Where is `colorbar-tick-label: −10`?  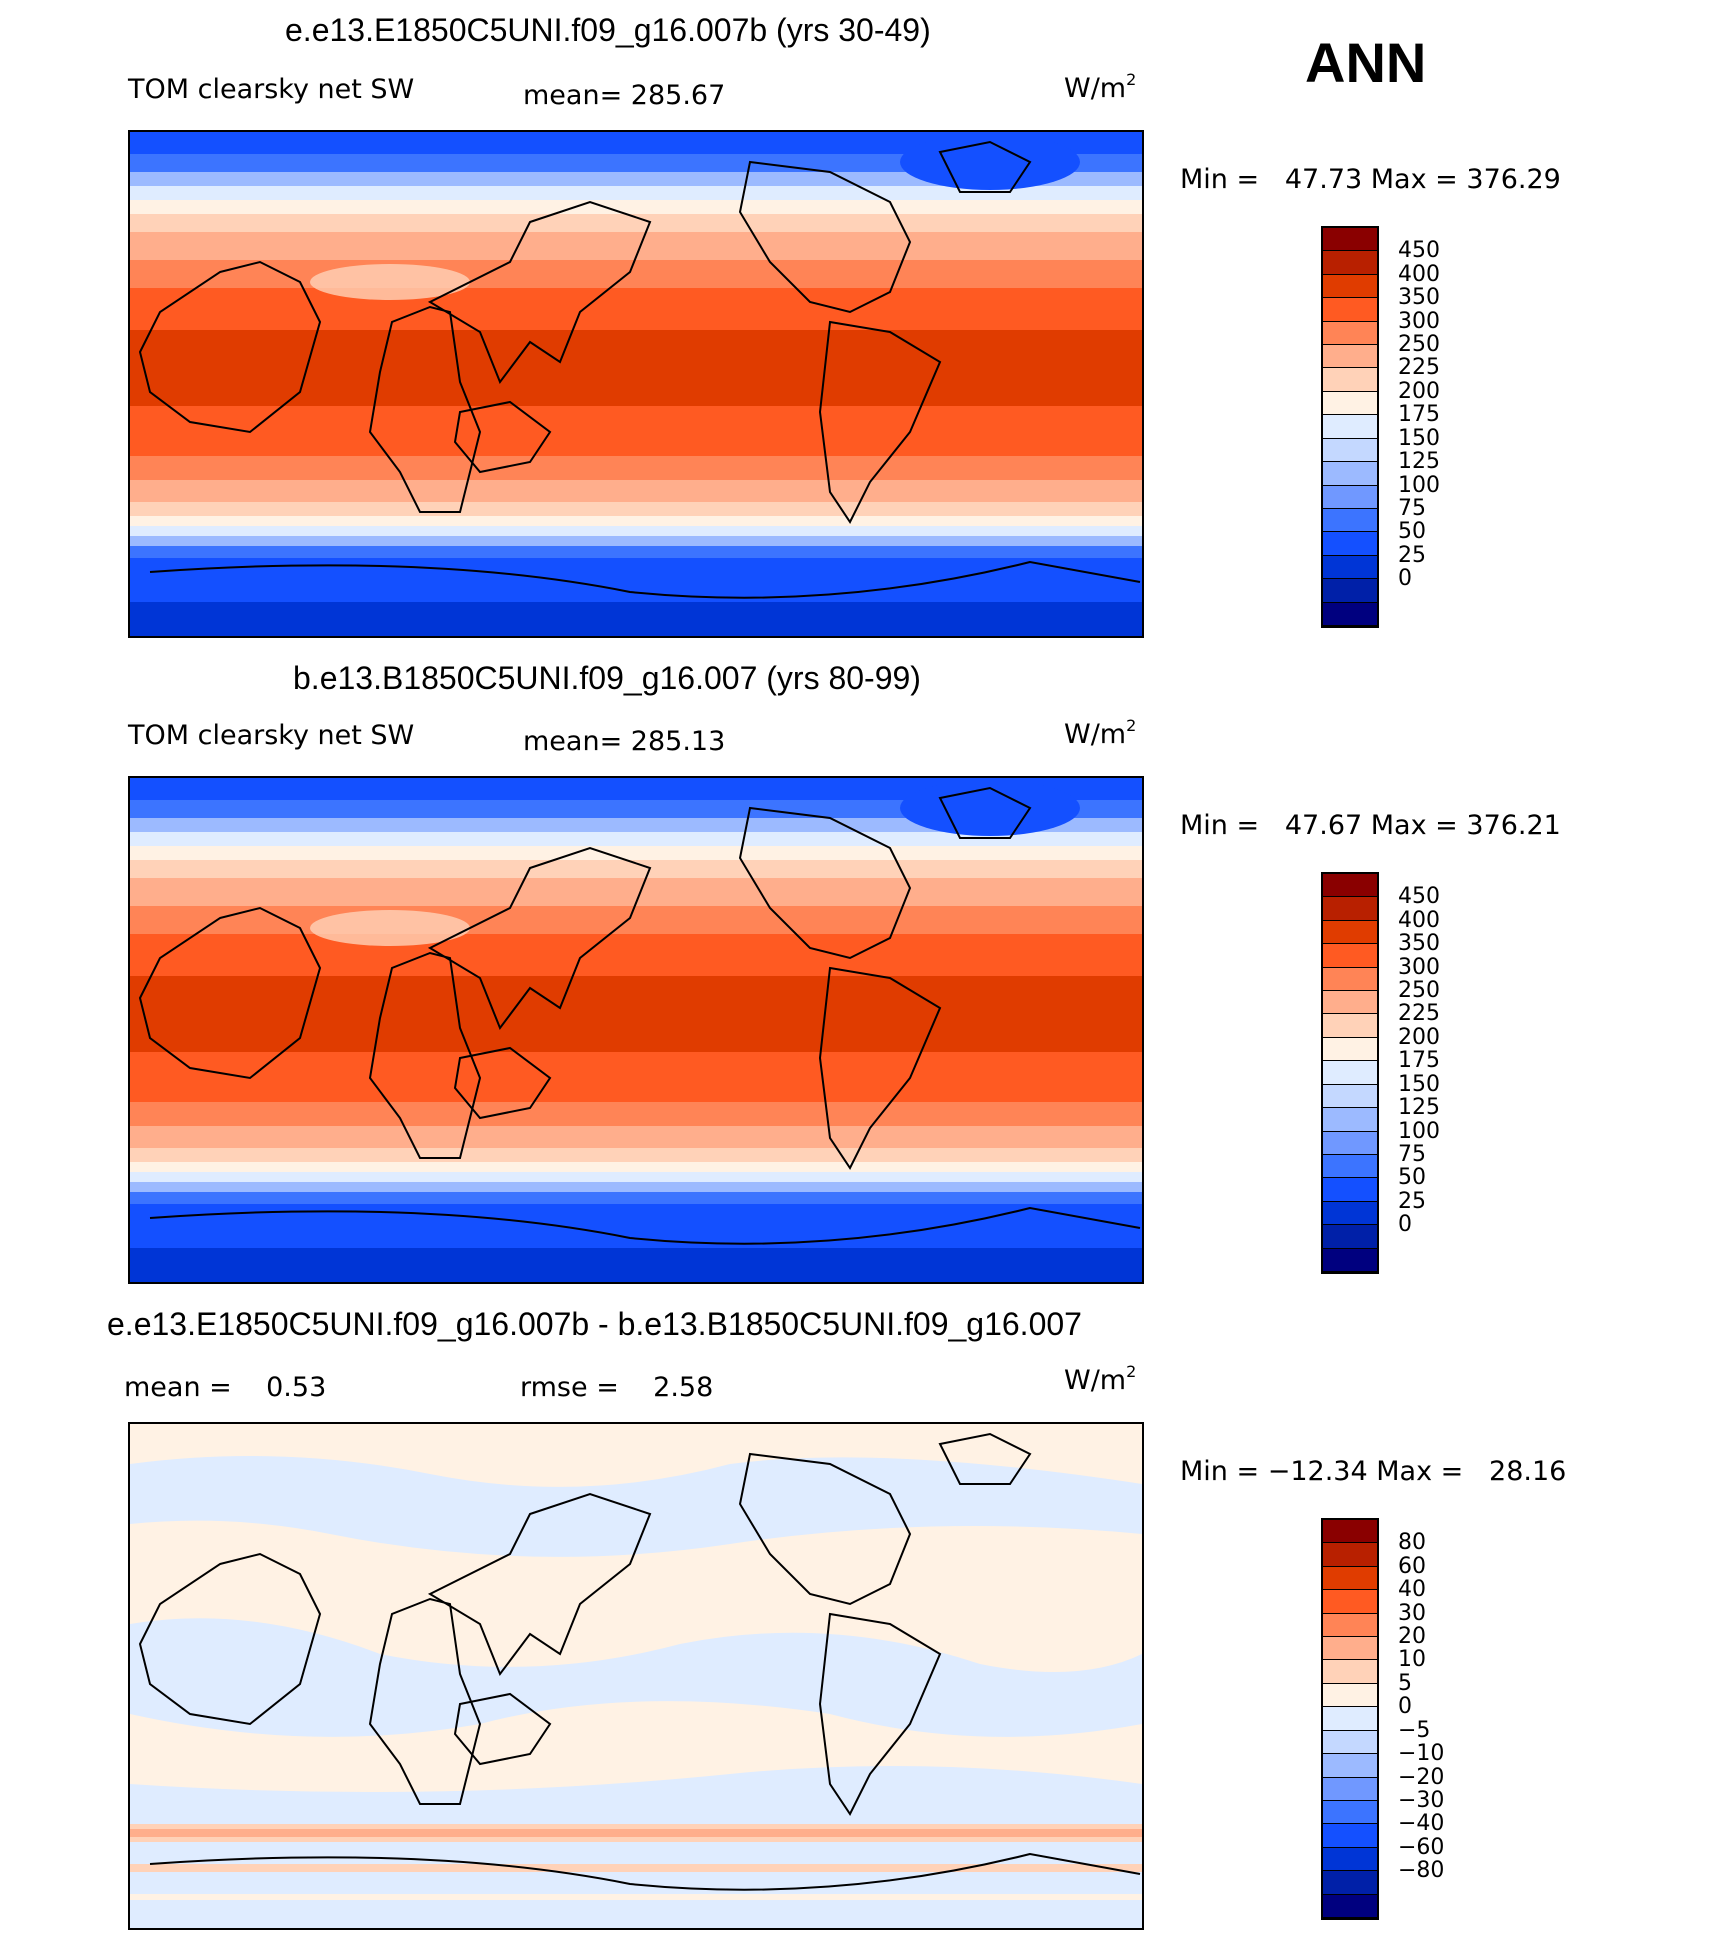
colorbar-tick-label: −10 is located at coordinates (1421, 1754).